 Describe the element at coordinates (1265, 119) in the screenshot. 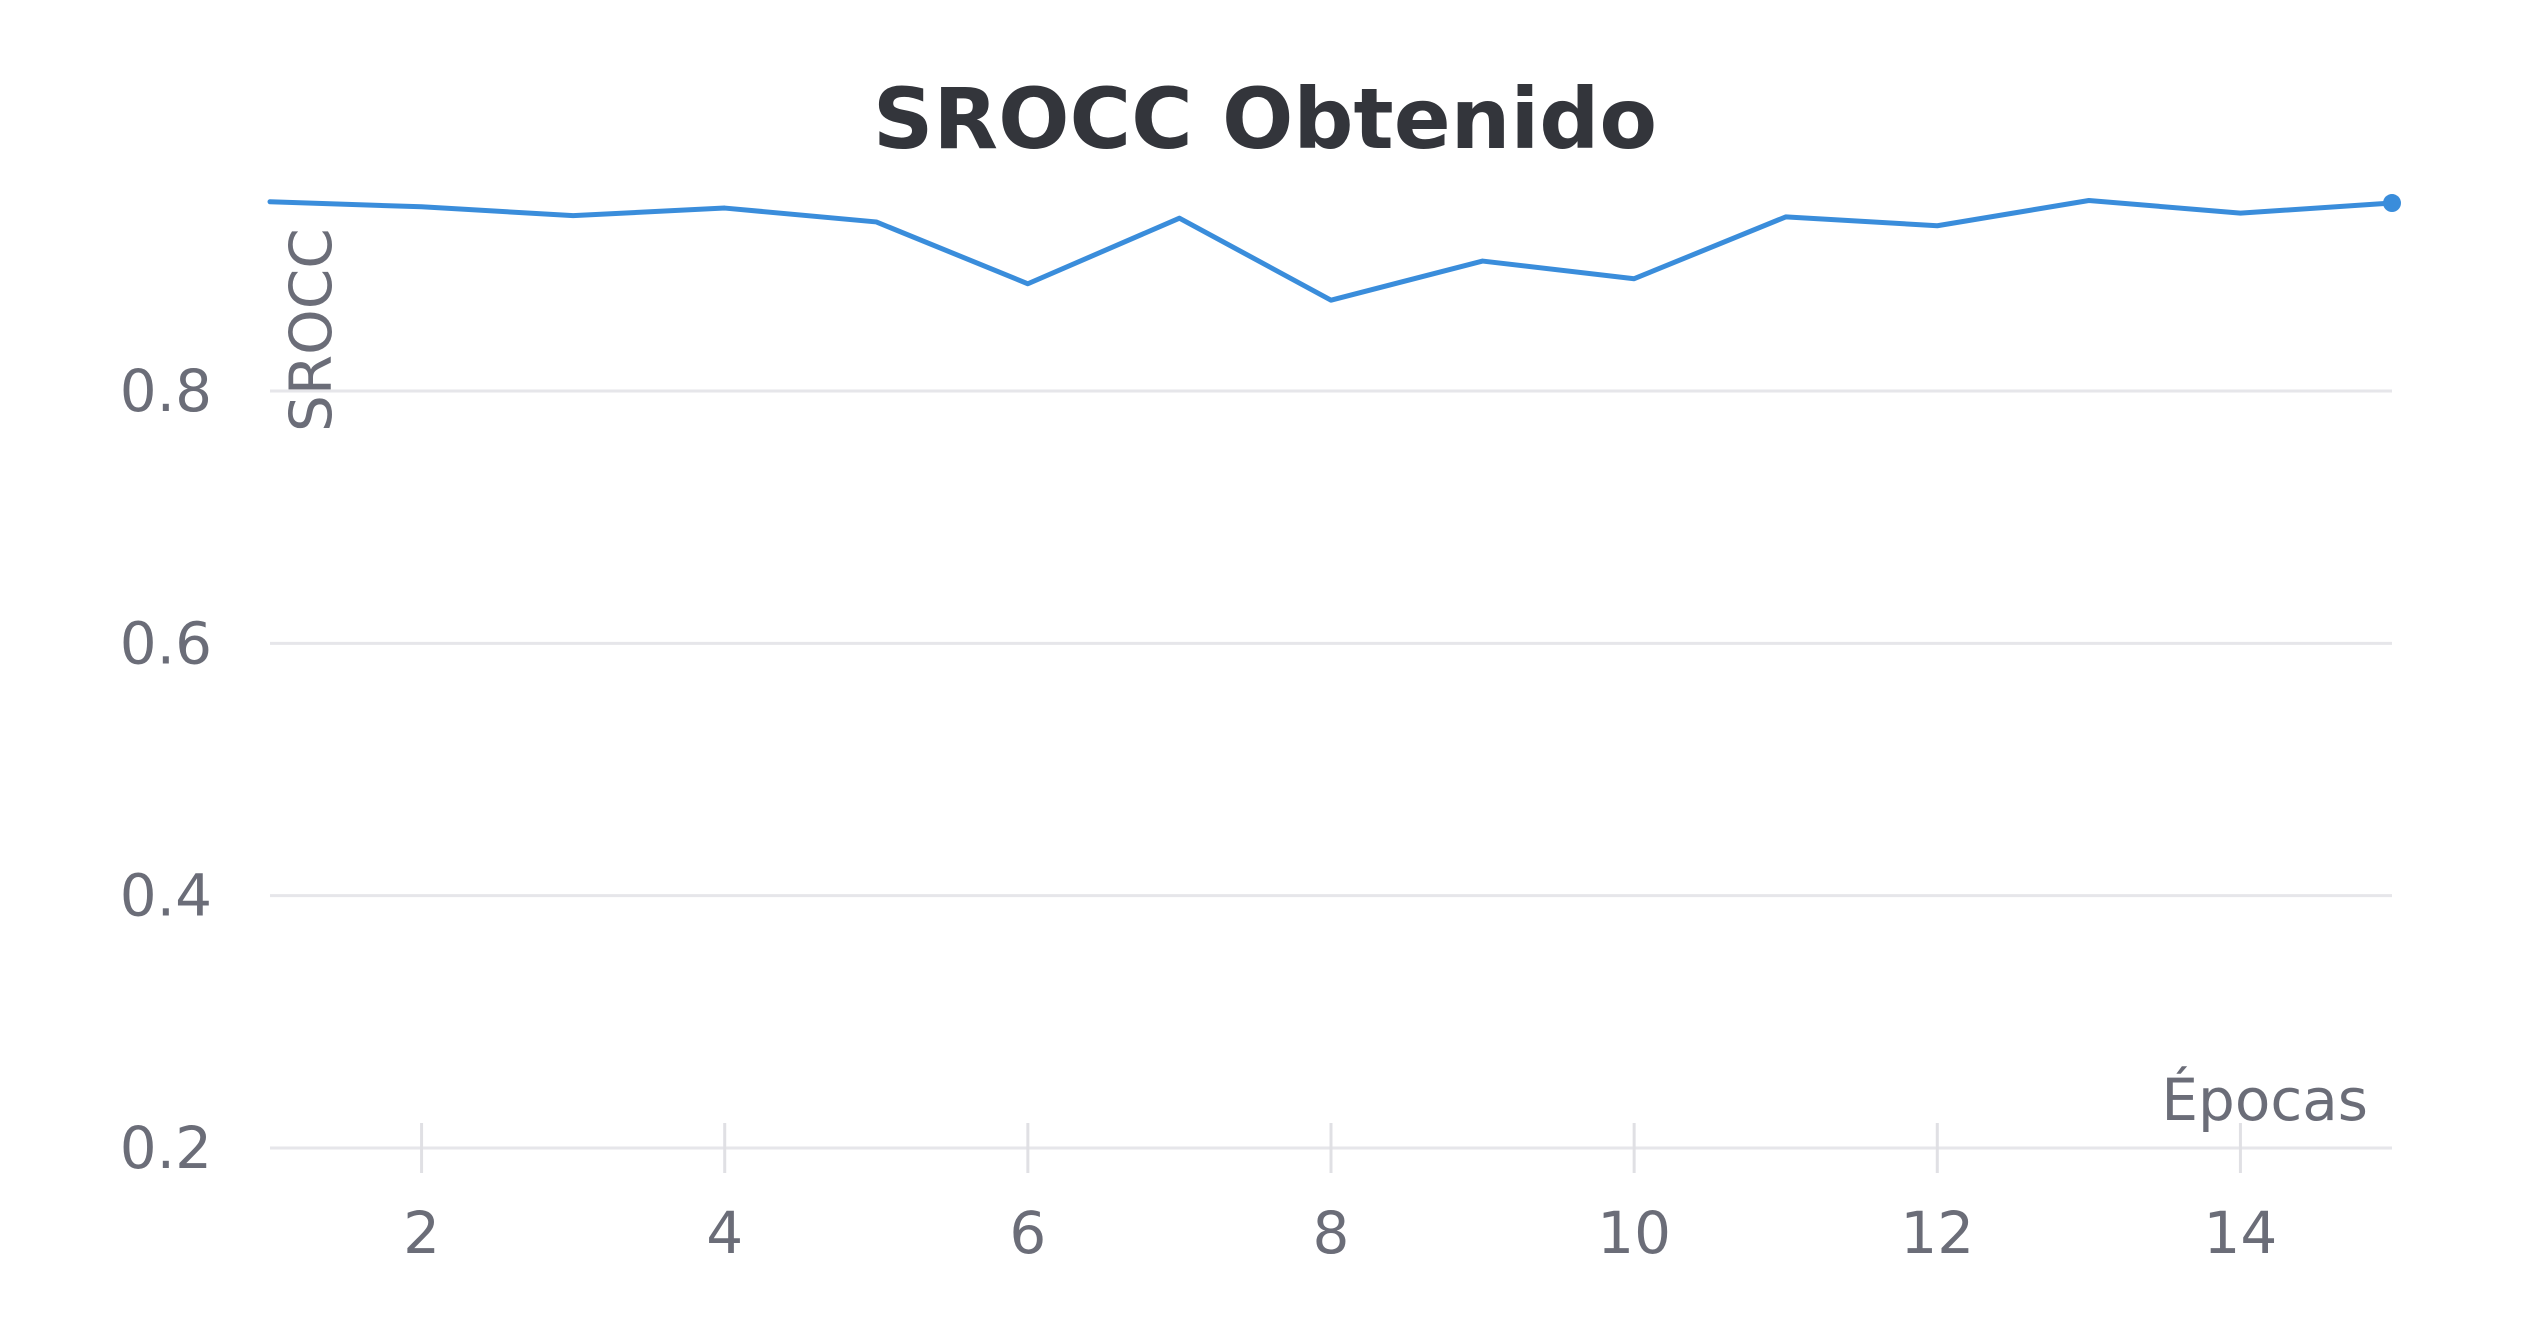

I see `chart-title: SROCC Obtenido` at that location.